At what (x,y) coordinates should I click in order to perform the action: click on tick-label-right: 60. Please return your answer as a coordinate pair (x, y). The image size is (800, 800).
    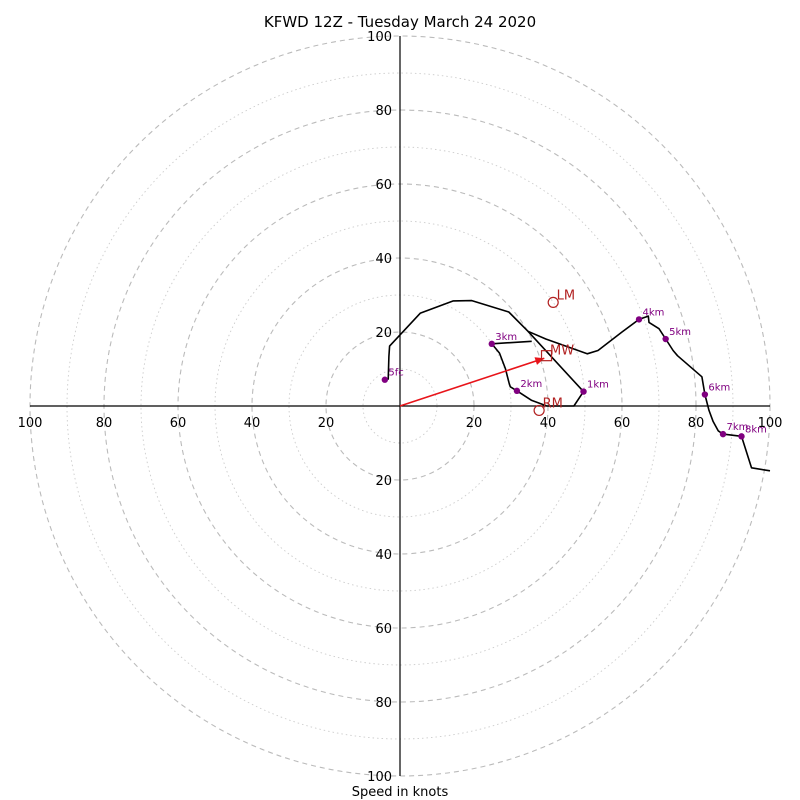
    Looking at the image, I should click on (622, 423).